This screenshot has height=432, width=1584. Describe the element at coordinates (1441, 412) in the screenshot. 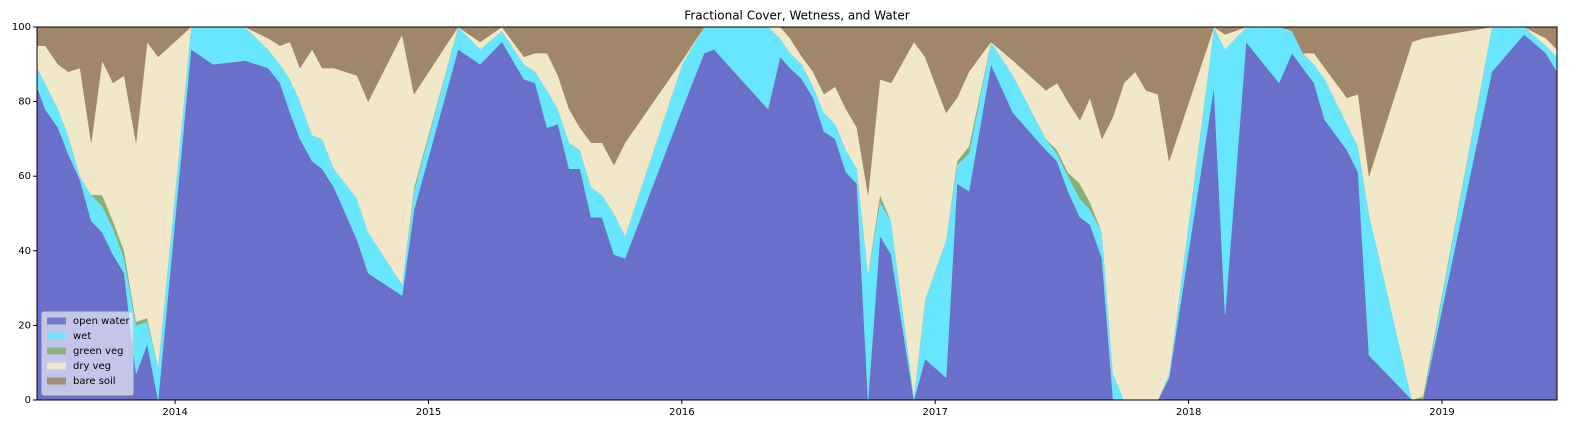

I see `x-tick-label: 2019` at that location.